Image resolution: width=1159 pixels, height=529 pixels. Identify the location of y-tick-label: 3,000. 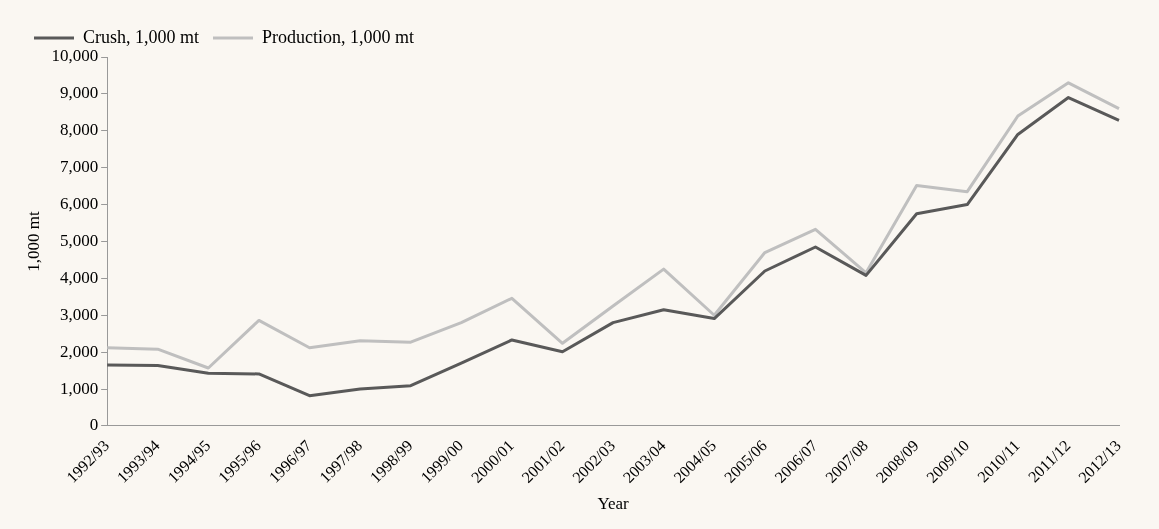
(79, 314).